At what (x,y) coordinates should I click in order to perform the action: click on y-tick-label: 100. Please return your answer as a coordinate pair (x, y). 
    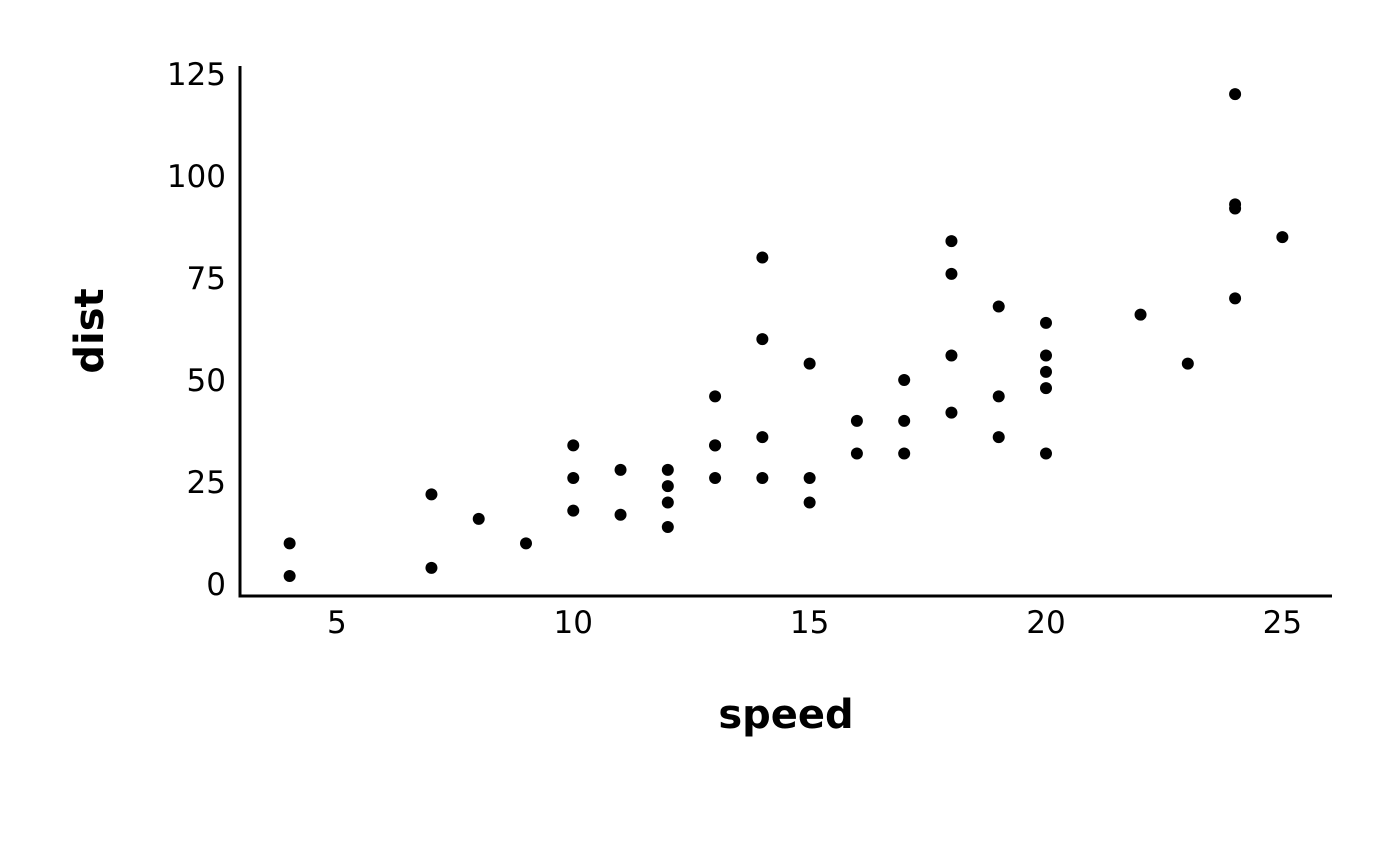
    Looking at the image, I should click on (196, 177).